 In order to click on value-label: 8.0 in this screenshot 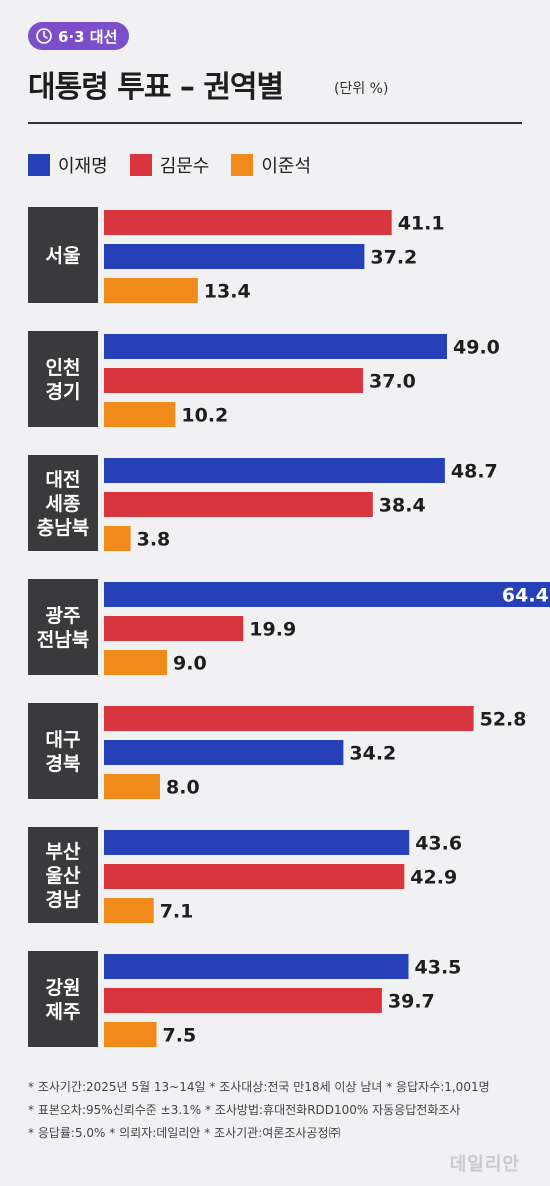, I will do `click(183, 788)`.